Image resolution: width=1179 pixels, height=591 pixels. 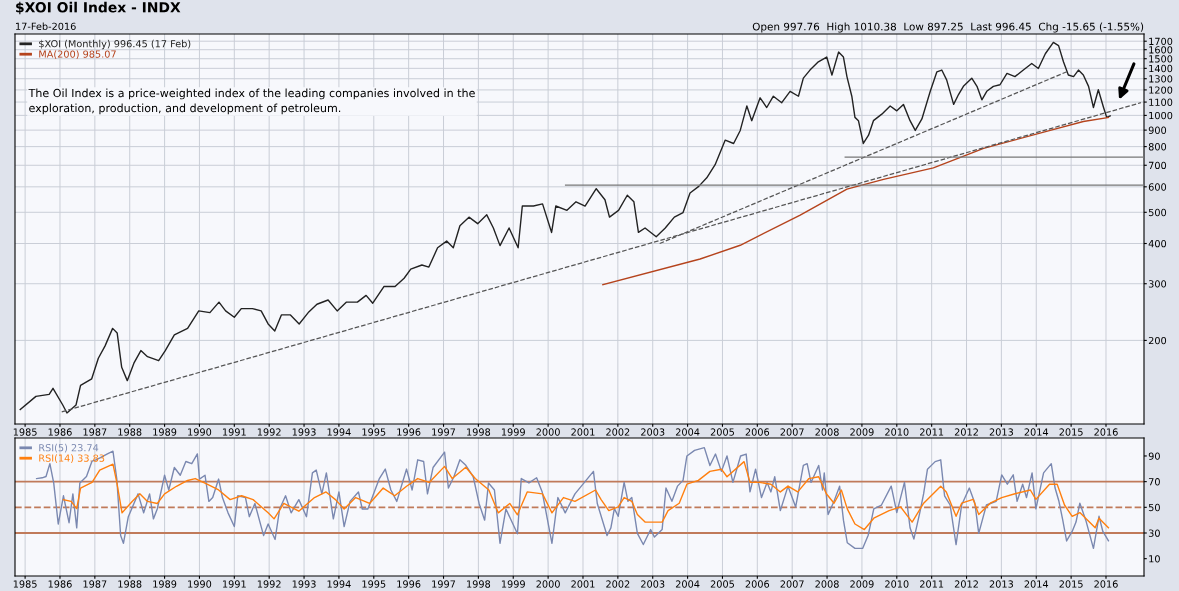 What do you see at coordinates (948, 27) in the screenshot?
I see `text: Open 997.76 High 1010.38 Low 897.25 Last 996.45 Chg -15.65 (-1.55%)` at bounding box center [948, 27].